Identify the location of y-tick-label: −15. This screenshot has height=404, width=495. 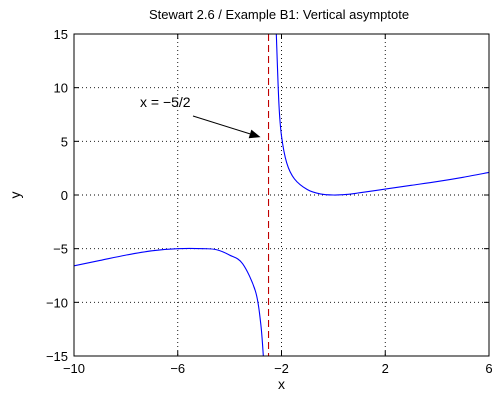
(57, 356).